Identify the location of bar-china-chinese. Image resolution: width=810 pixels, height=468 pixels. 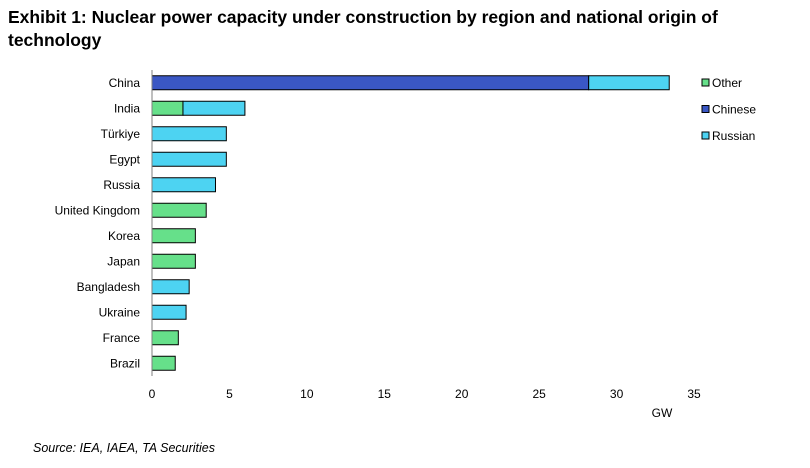
(370, 83).